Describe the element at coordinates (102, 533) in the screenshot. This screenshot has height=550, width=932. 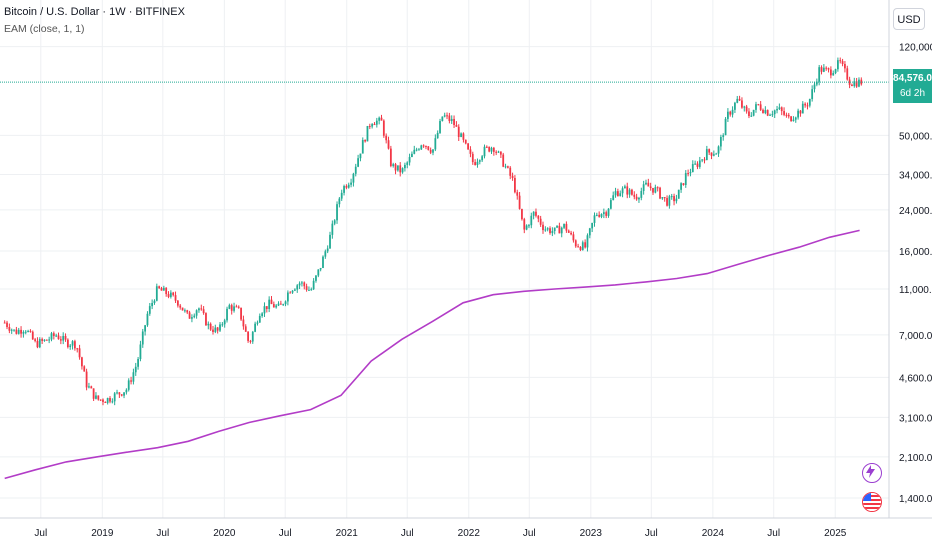
I see `x-tick-label: 2019` at that location.